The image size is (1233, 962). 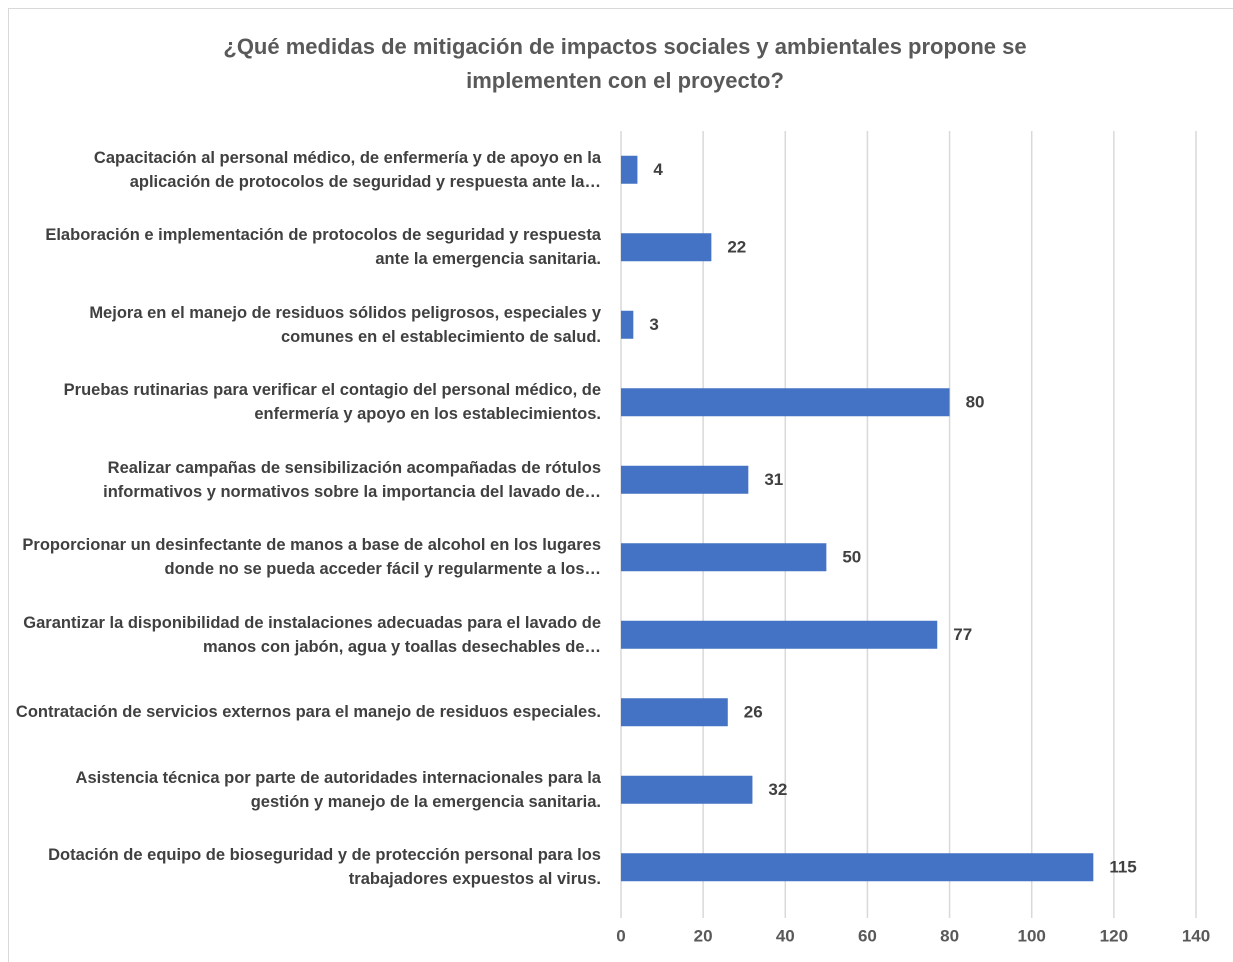 What do you see at coordinates (867, 935) in the screenshot?
I see `x-tick-label: 60` at bounding box center [867, 935].